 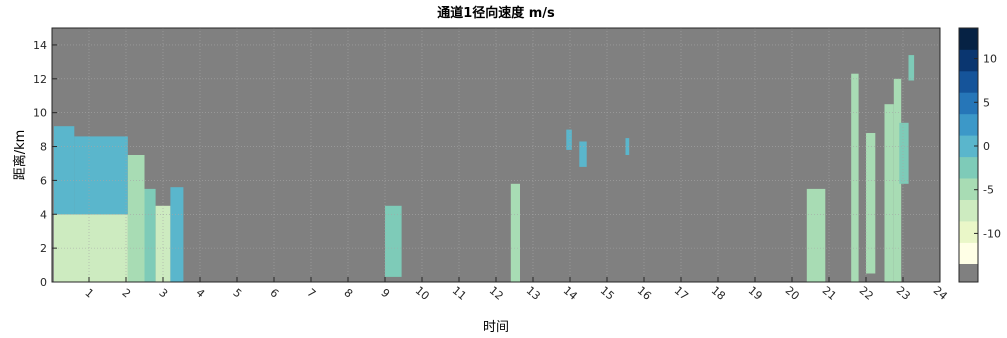 What do you see at coordinates (496, 13) in the screenshot?
I see `chart-title: 通道1径向速度 m/s` at bounding box center [496, 13].